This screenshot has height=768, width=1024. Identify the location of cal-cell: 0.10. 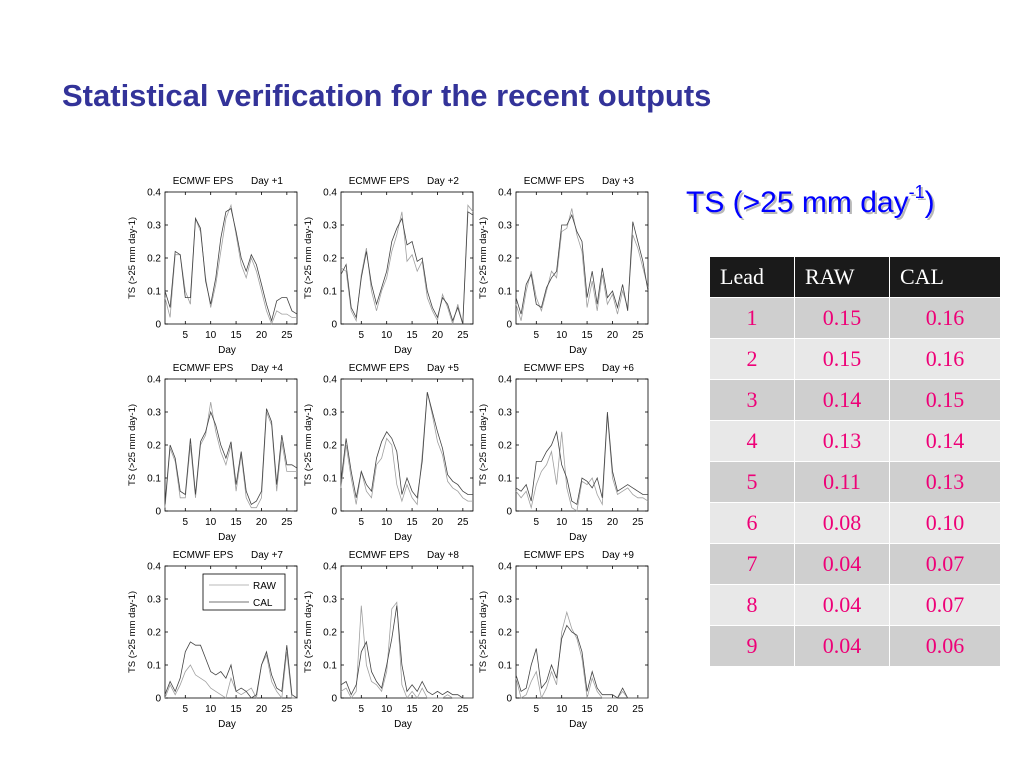
(945, 523).